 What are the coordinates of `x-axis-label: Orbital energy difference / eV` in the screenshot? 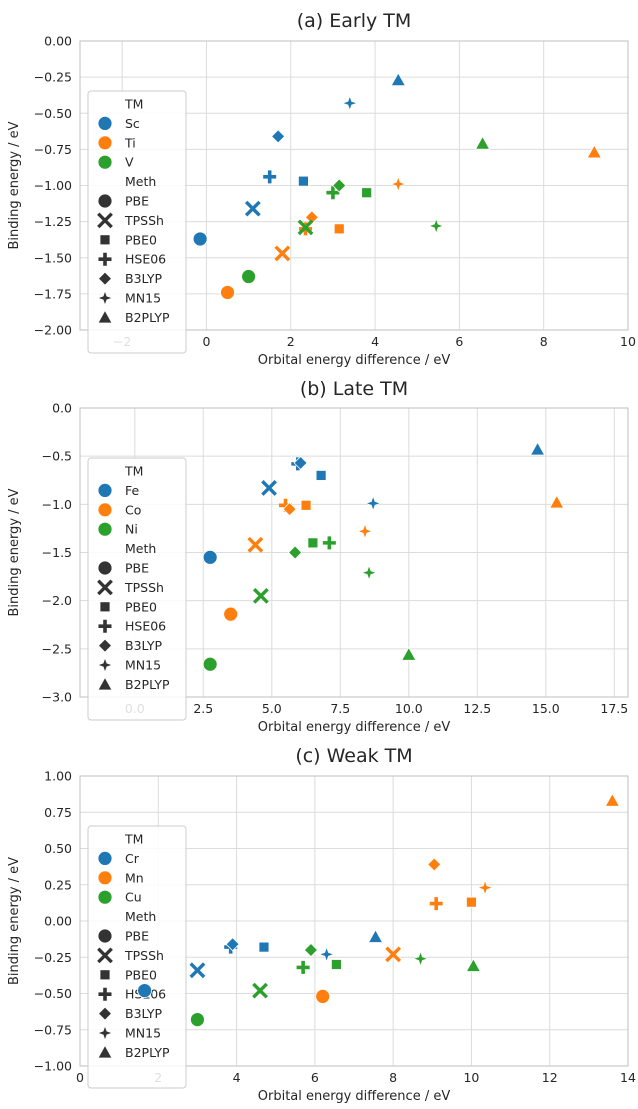 It's located at (354, 1096).